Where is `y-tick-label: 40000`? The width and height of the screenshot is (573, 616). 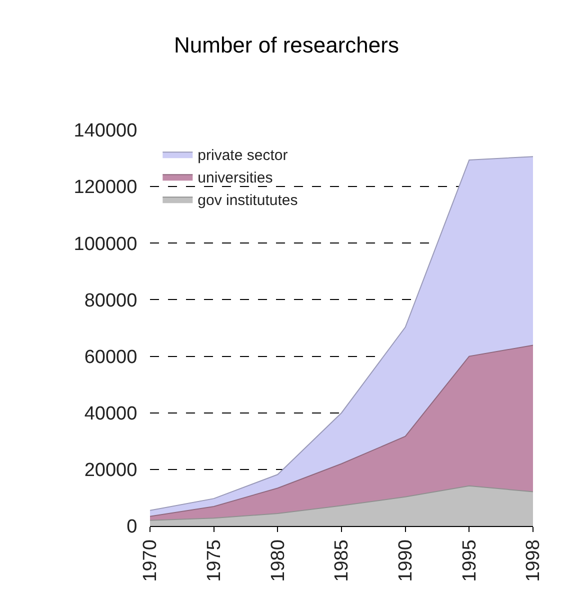
y-tick-label: 40000 is located at coordinates (111, 414).